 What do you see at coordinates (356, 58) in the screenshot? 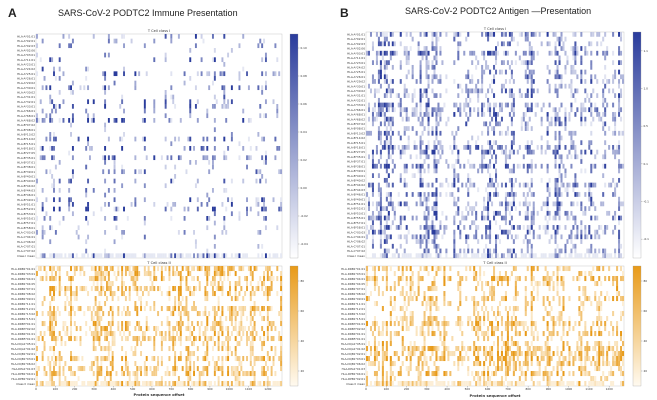
I see `row-label: HLA-A*11:01` at bounding box center [356, 58].